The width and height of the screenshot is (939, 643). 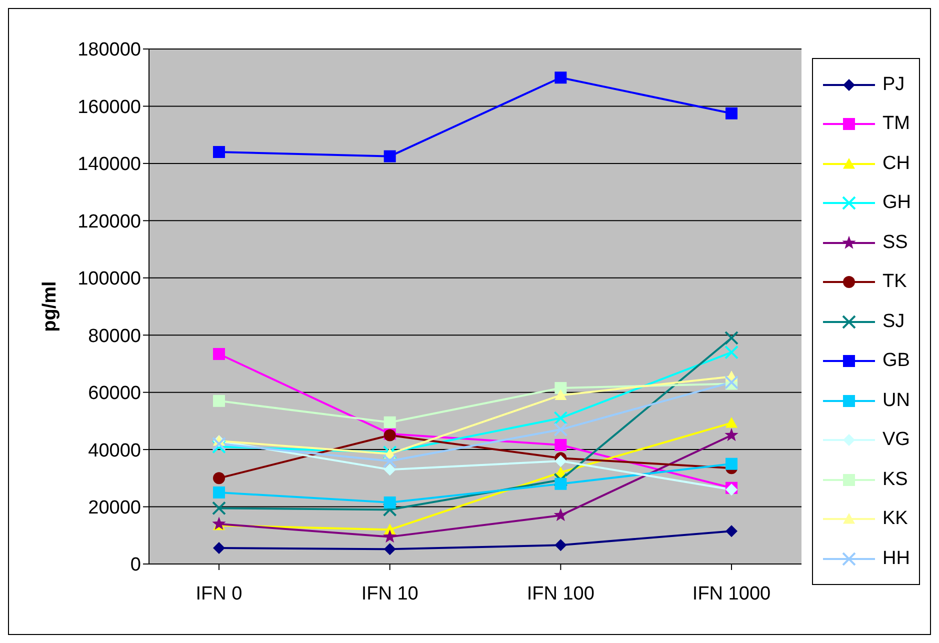 I want to click on legend-label: CH, so click(x=896, y=163).